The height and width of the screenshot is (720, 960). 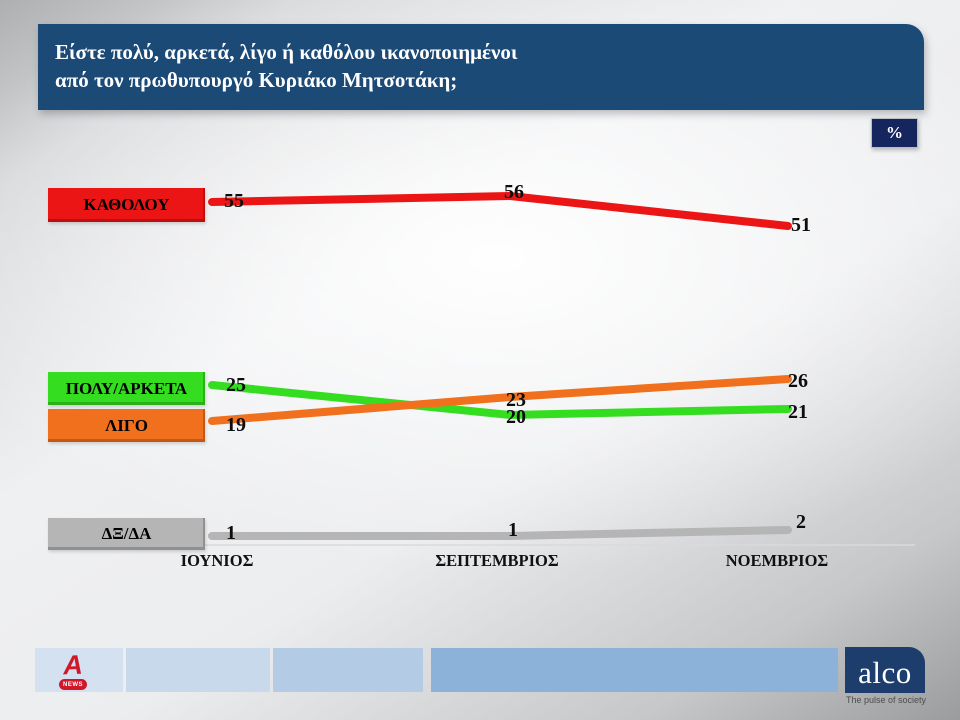 What do you see at coordinates (497, 560) in the screenshot?
I see `month-label-september: ΣΕΠΤΕΜΒΡΙΟΣ` at bounding box center [497, 560].